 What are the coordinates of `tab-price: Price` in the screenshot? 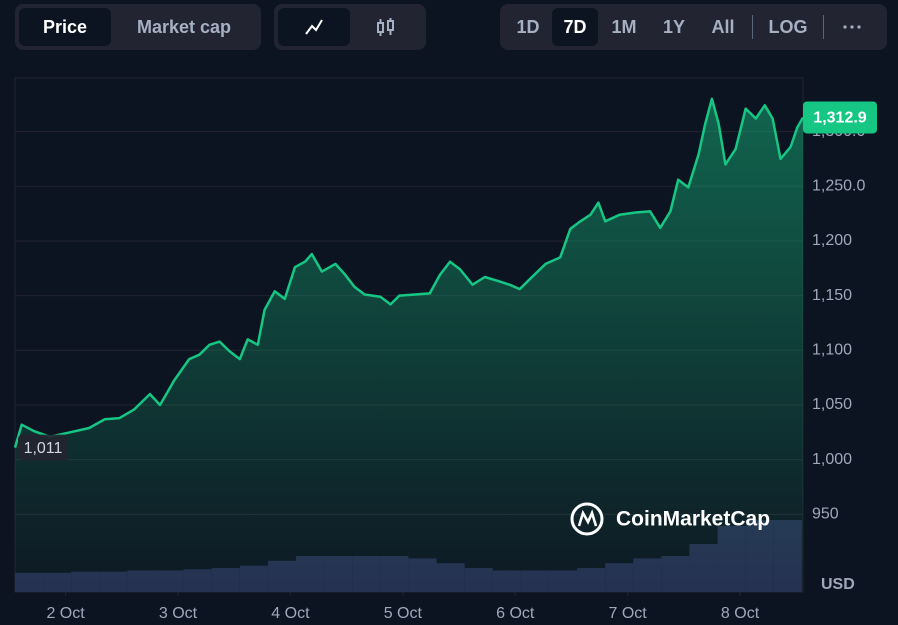 It's located at (65, 27).